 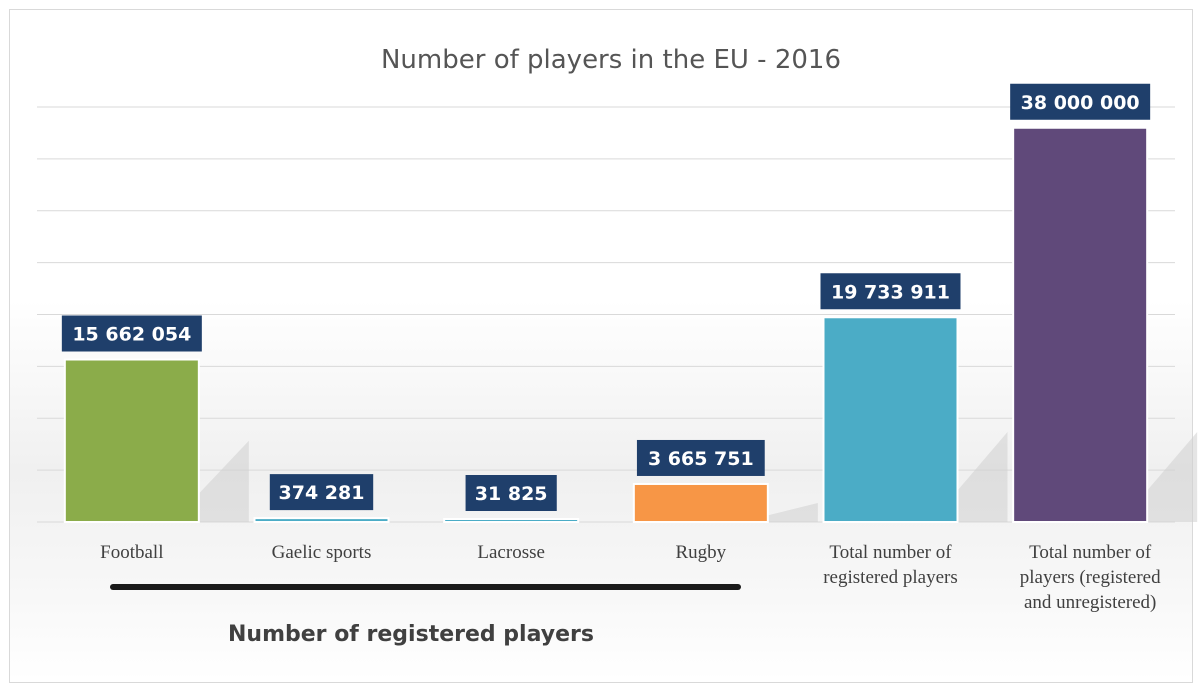 I want to click on data-label-text: 3 665 751, so click(x=701, y=459).